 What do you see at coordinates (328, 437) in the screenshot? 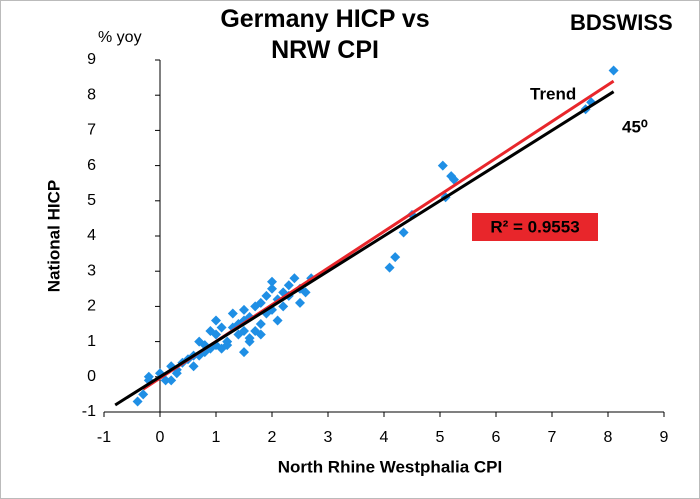
I see `x-tick-label: 3` at bounding box center [328, 437].